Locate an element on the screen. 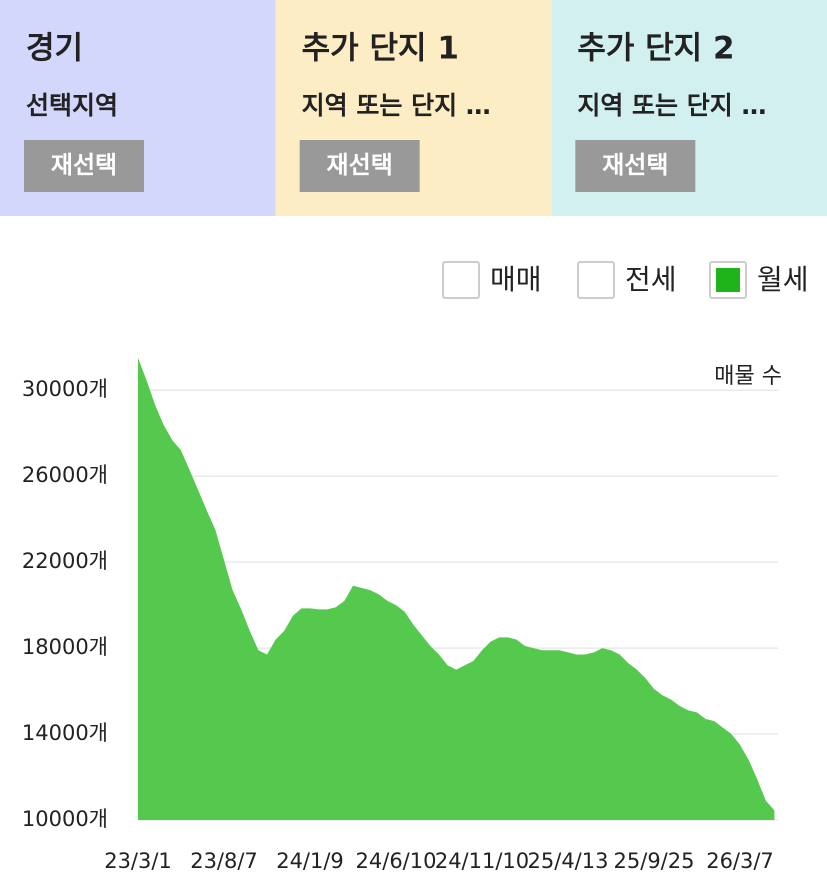 The image size is (827, 880). y-tick-label: 22000개 is located at coordinates (65, 561).